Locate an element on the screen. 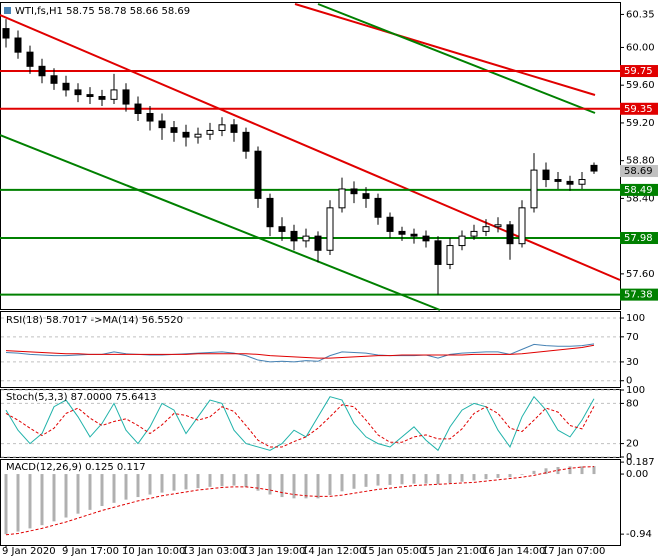 Image resolution: width=660 pixels, height=560 pixels. x-tick-label: 10 Jan 10:00 is located at coordinates (153, 551).